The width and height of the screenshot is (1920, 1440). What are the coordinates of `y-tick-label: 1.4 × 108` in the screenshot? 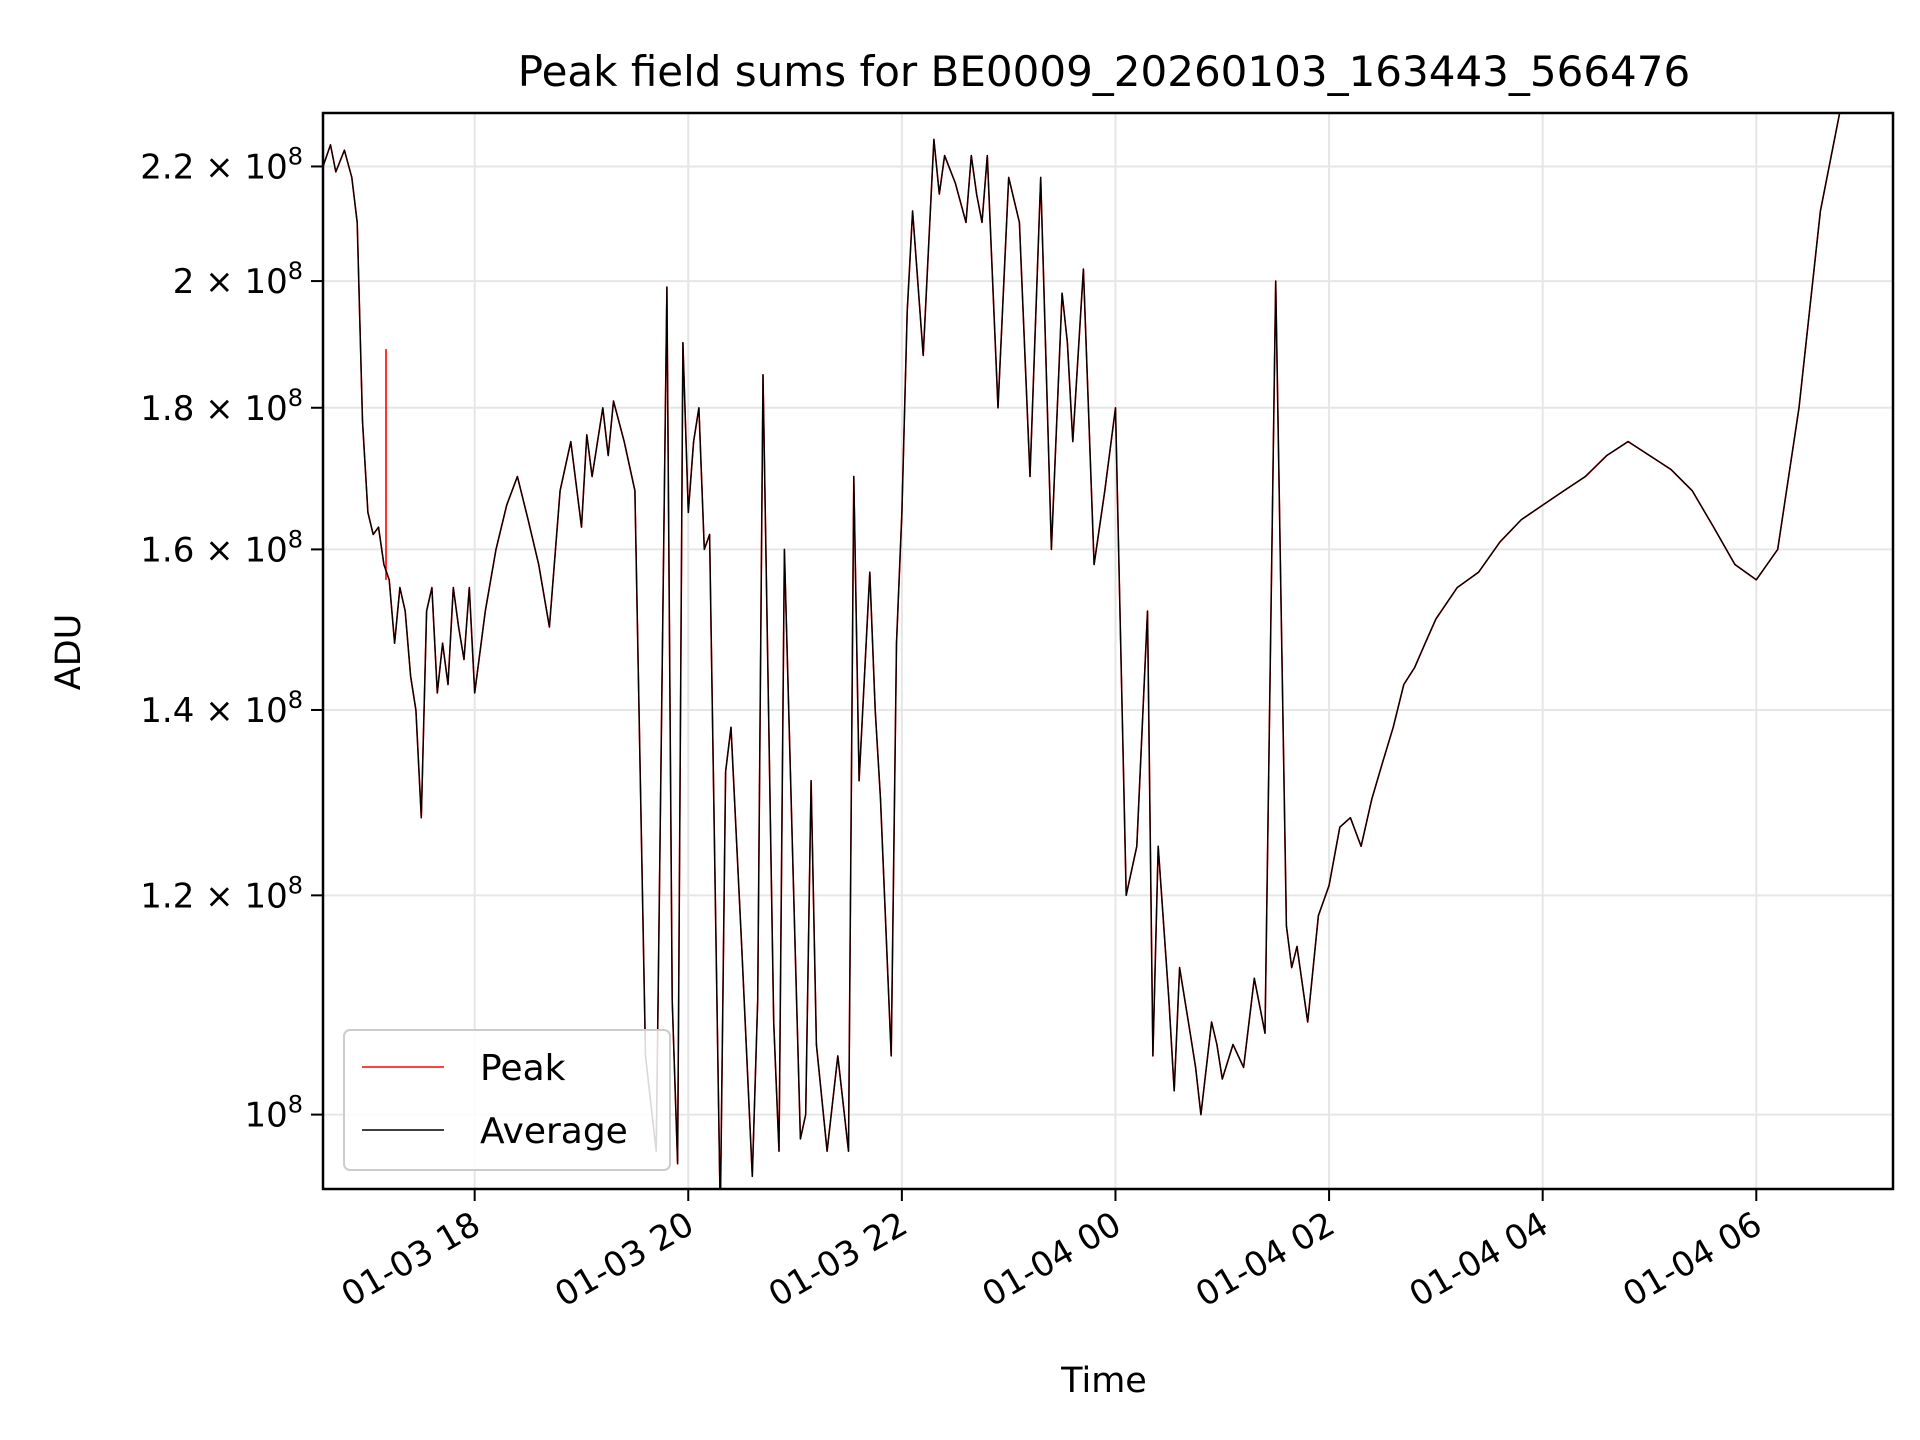 It's located at (221, 708).